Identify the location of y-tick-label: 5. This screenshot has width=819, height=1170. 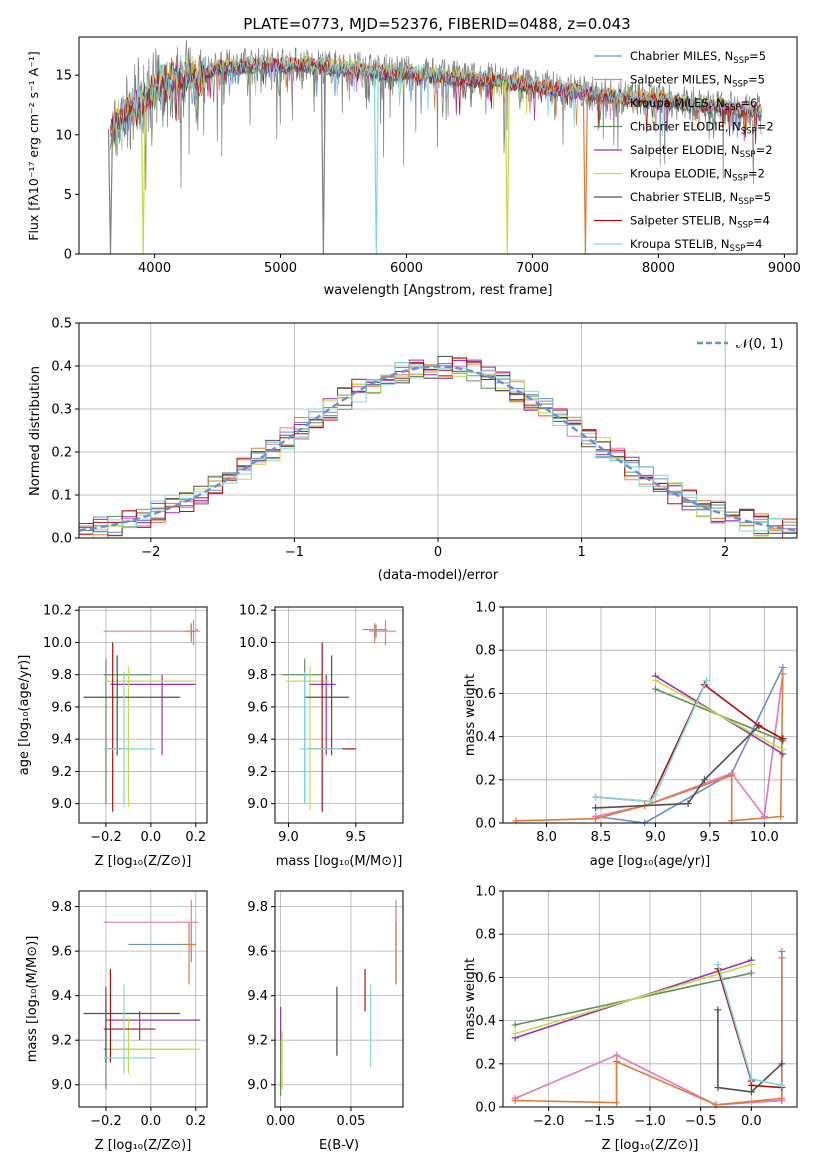
(68, 195).